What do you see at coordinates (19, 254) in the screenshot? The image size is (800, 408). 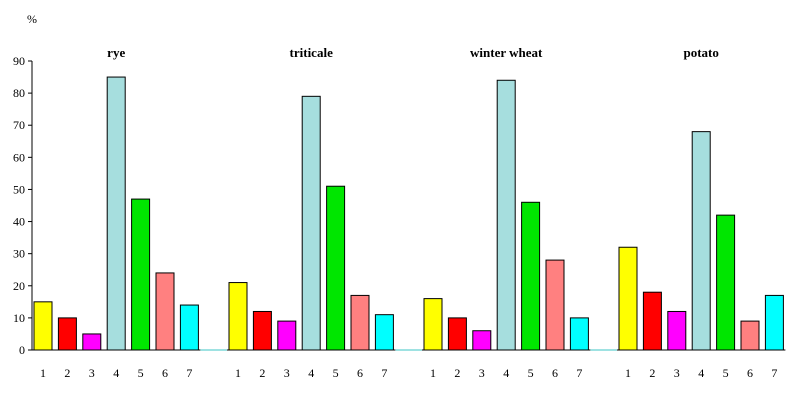 I see `y-tick-label: 30` at bounding box center [19, 254].